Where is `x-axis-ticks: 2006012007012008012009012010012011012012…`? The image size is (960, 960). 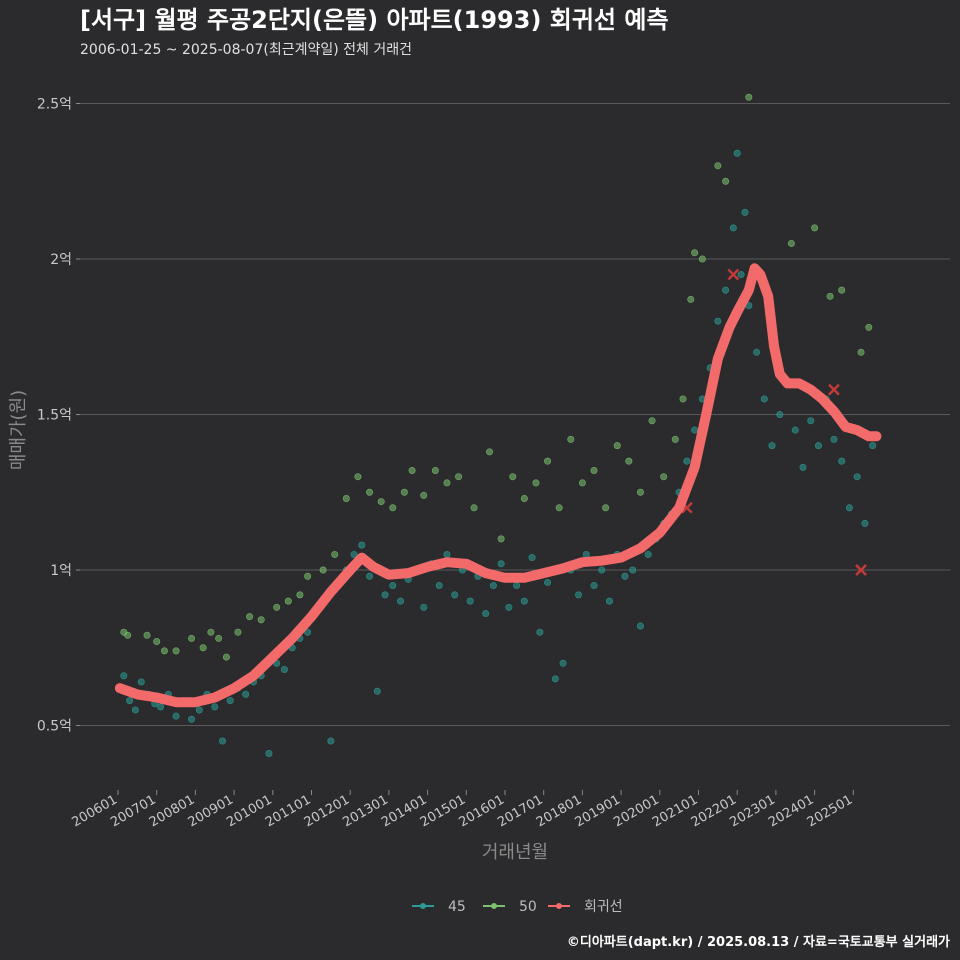
x-axis-ticks: 2006012007012008012009012010012011012012… is located at coordinates (462, 810).